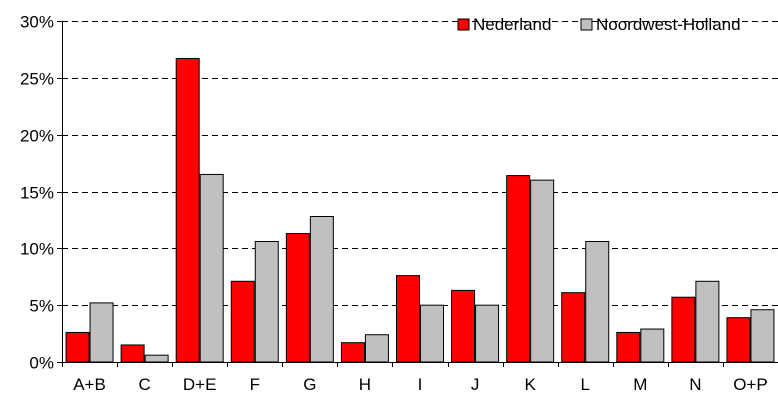  What do you see at coordinates (376, 348) in the screenshot?
I see `bar-noordwest-holland-h` at bounding box center [376, 348].